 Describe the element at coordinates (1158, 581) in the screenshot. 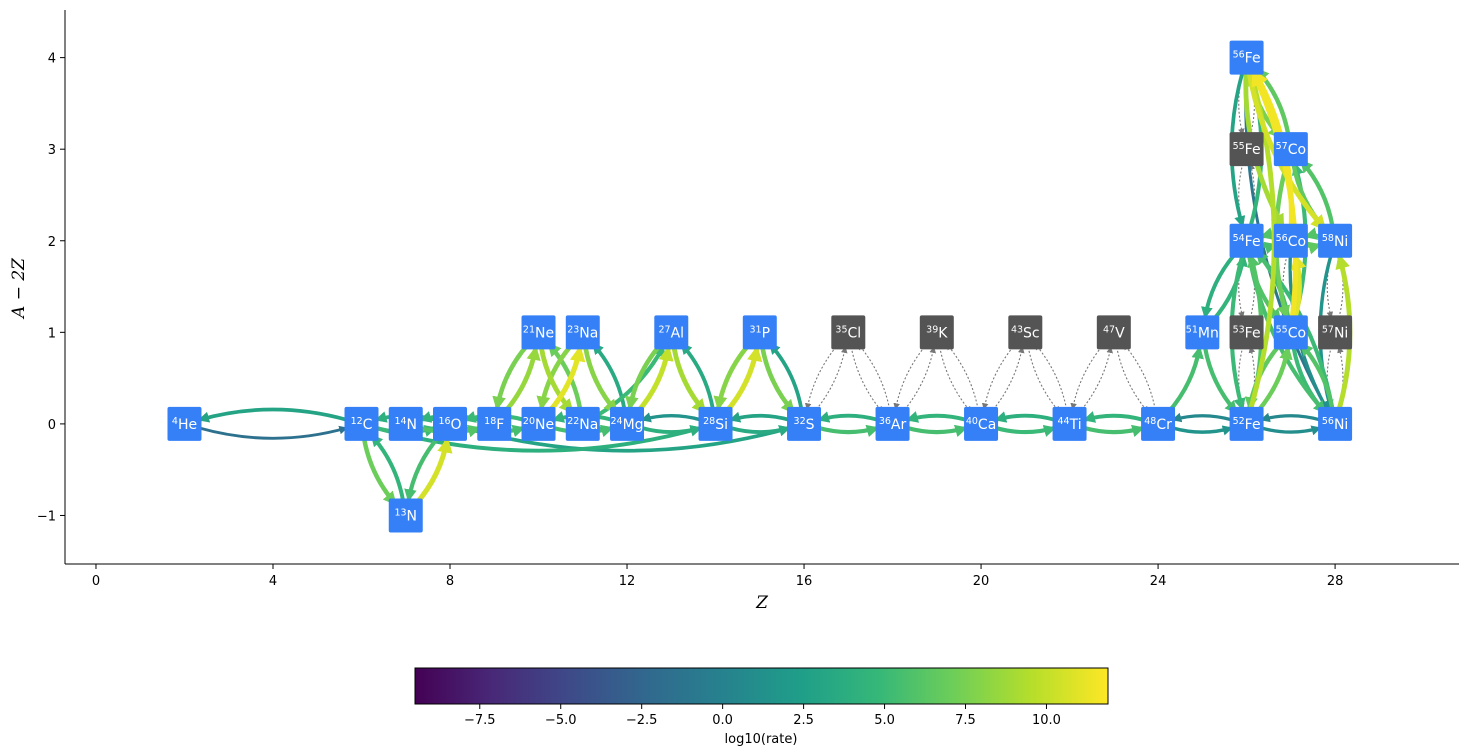

I see `x-tick-label: 24` at that location.